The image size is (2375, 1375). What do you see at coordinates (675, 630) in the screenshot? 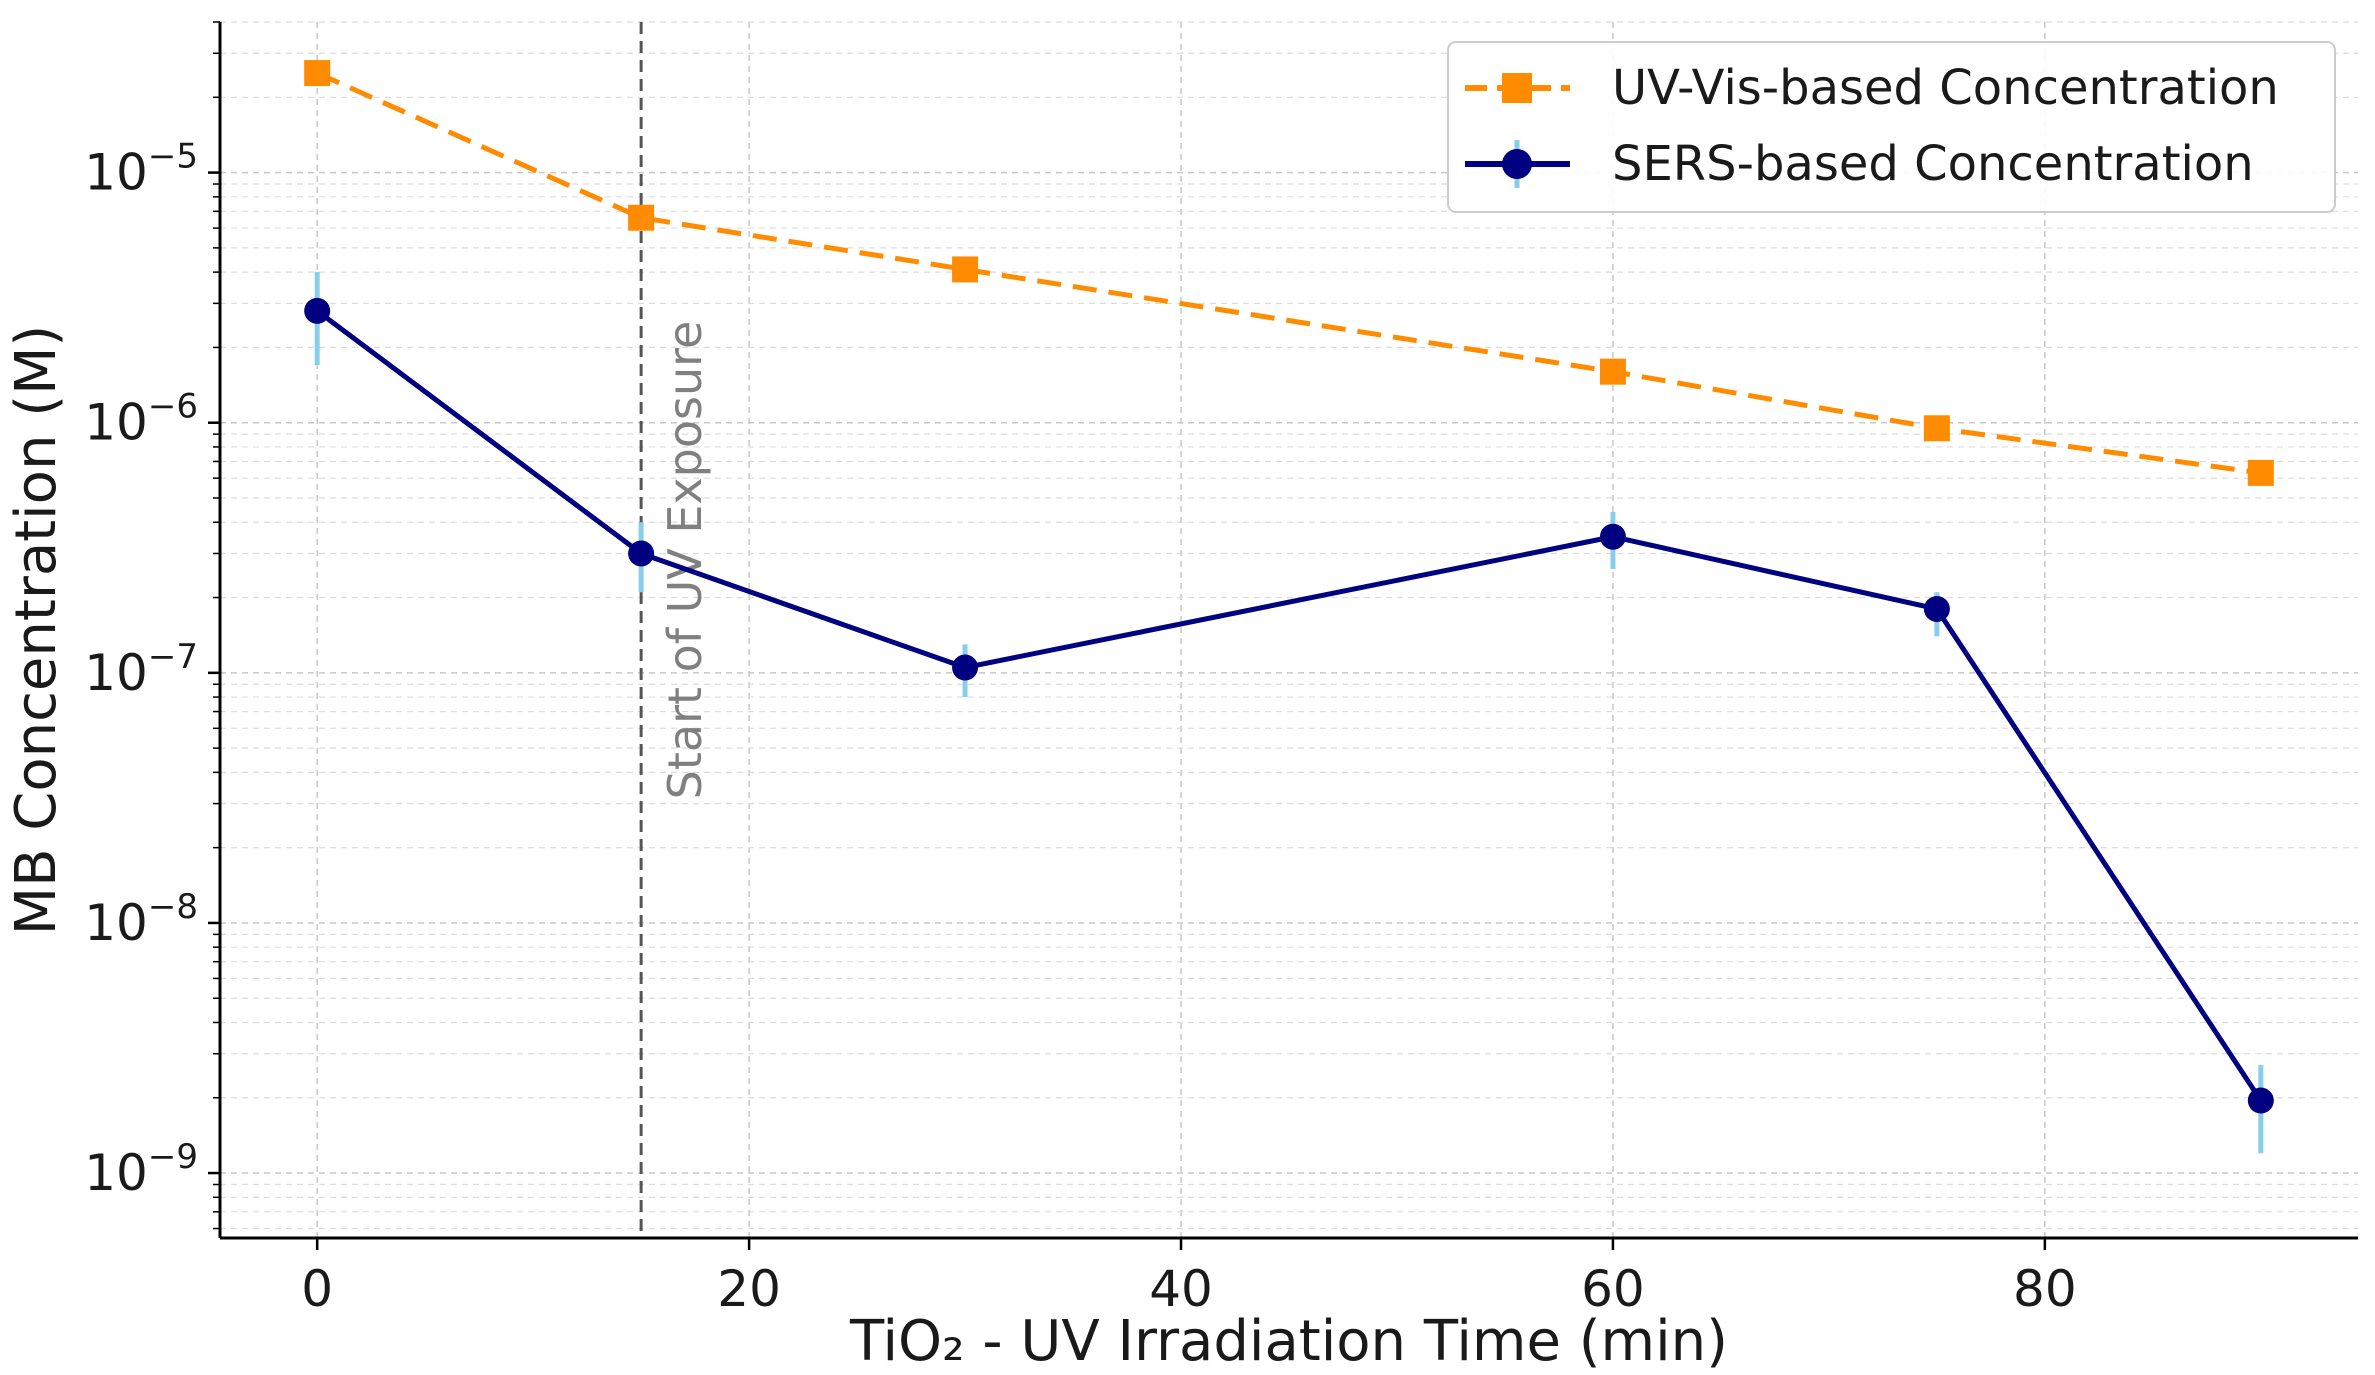
I see `annotation-layer: Start of UV Exposure` at bounding box center [675, 630].